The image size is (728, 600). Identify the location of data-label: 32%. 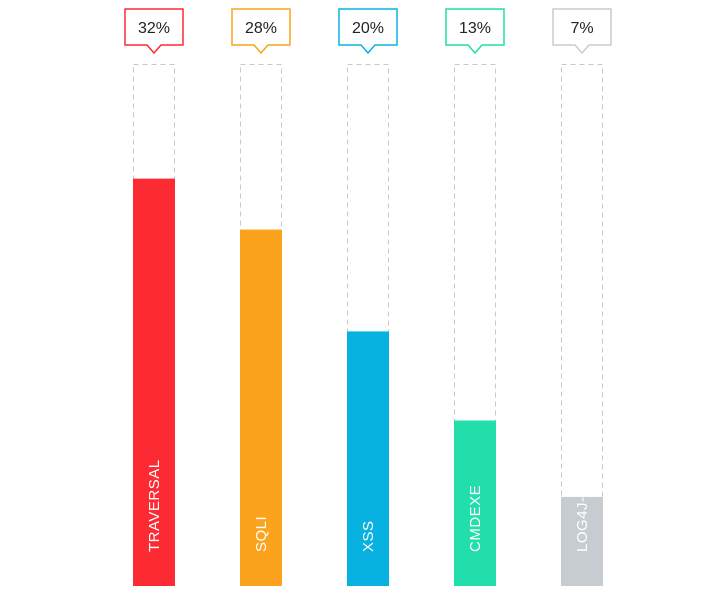
(154, 28).